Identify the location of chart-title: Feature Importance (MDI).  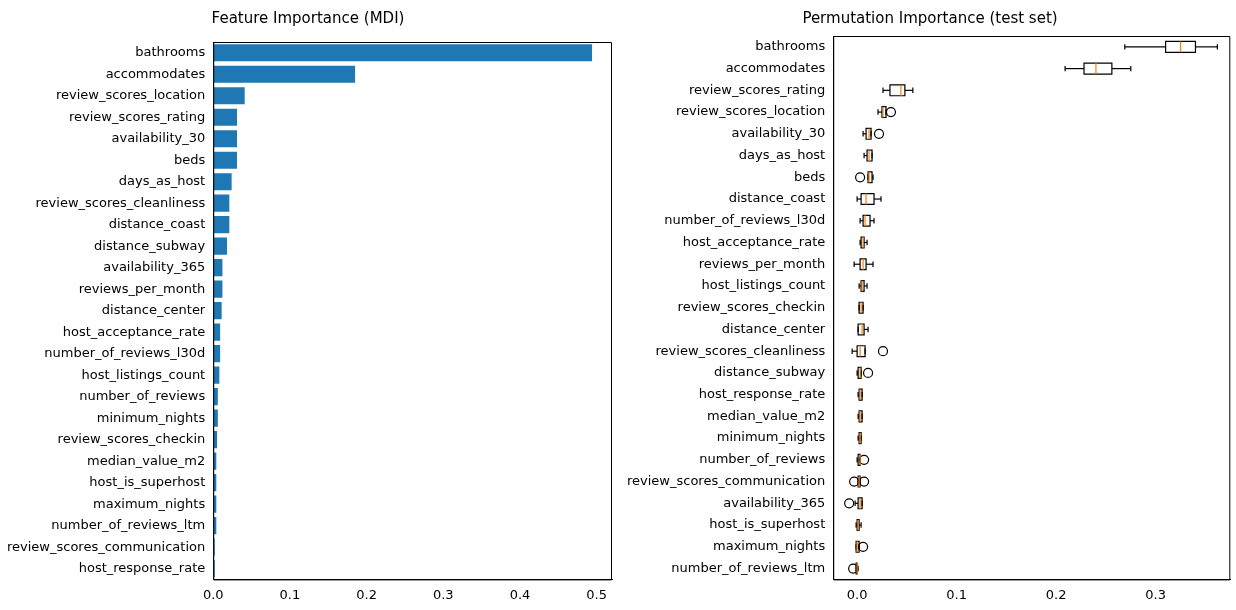
(308, 17).